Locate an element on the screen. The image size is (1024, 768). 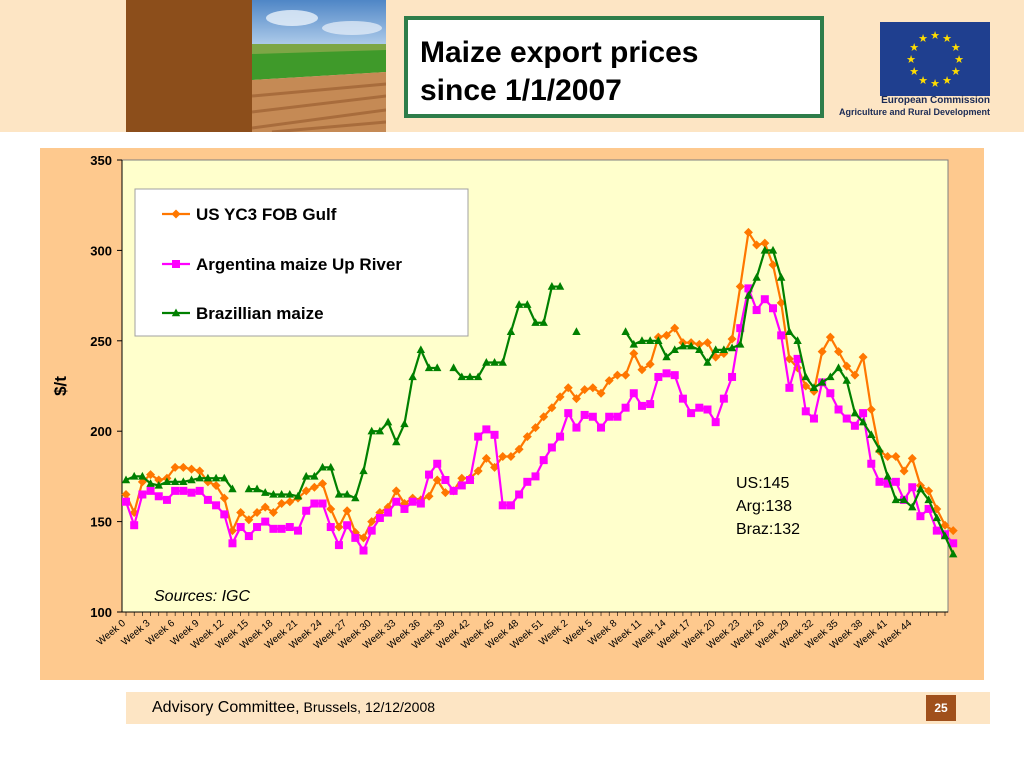
y-tick-label: 350 is located at coordinates (101, 160).